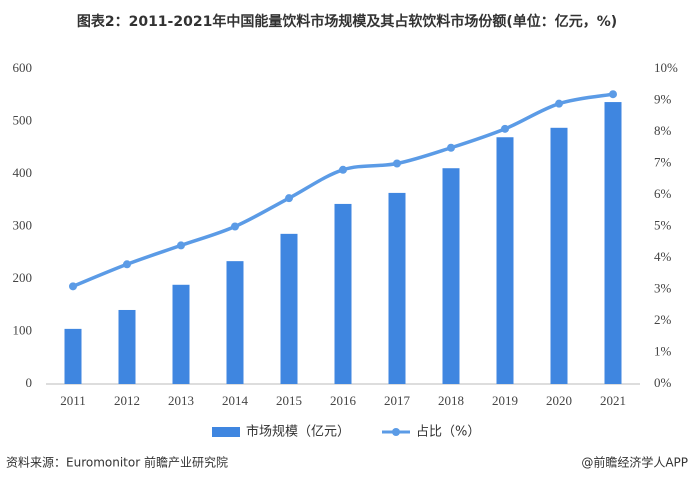  I want to click on y2-tick-label: 3%, so click(663, 287).